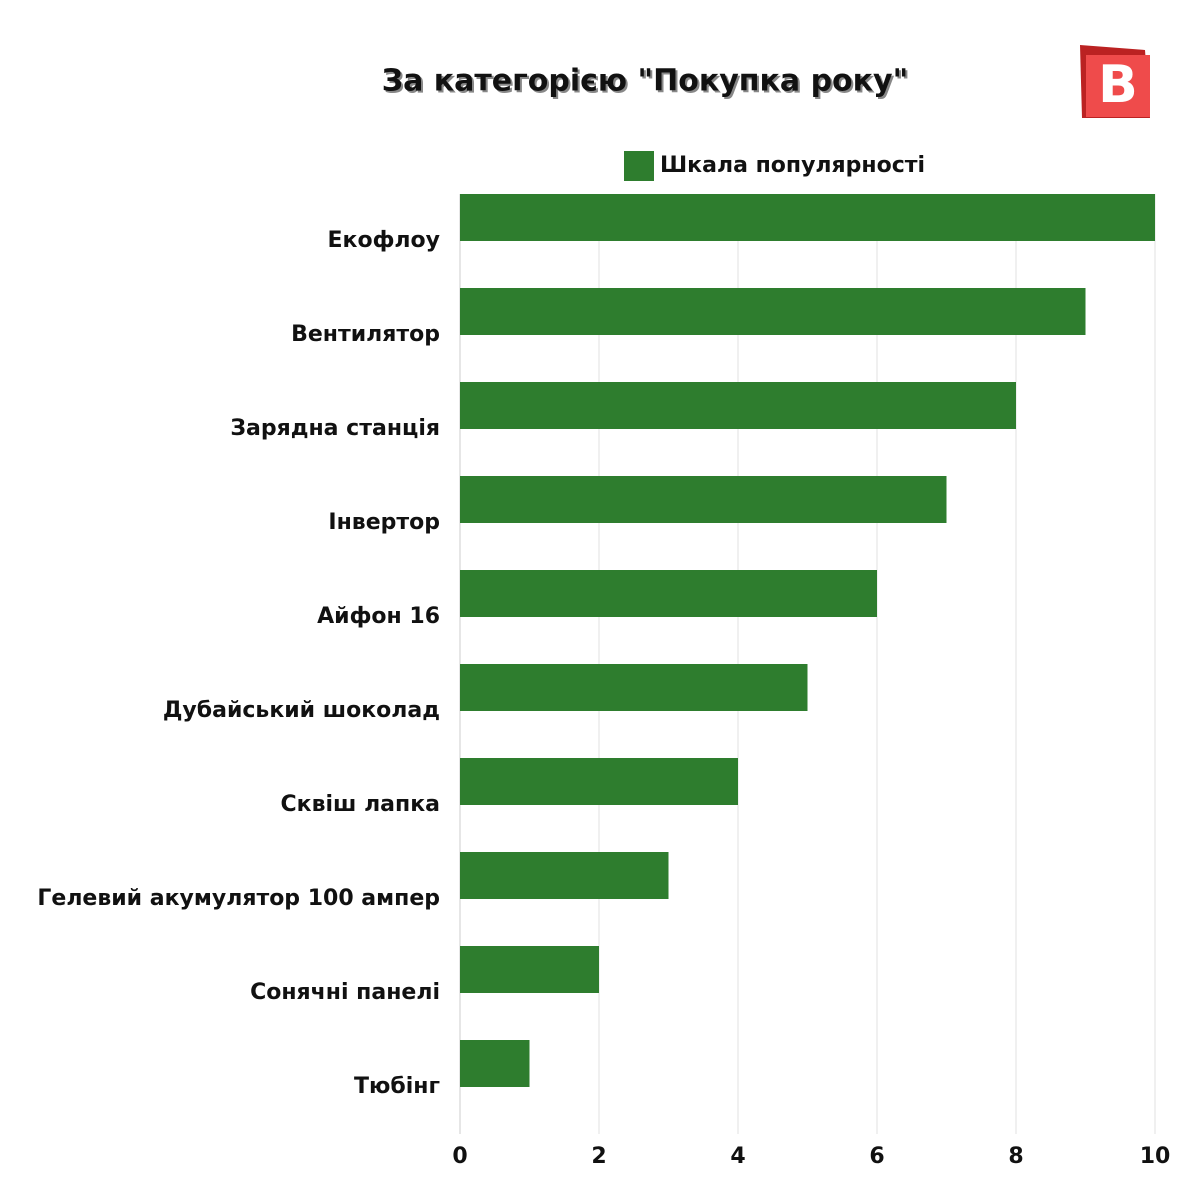 The height and width of the screenshot is (1200, 1200). What do you see at coordinates (361, 804) in the screenshot?
I see `y-tick-label: Сквіш лапка` at bounding box center [361, 804].